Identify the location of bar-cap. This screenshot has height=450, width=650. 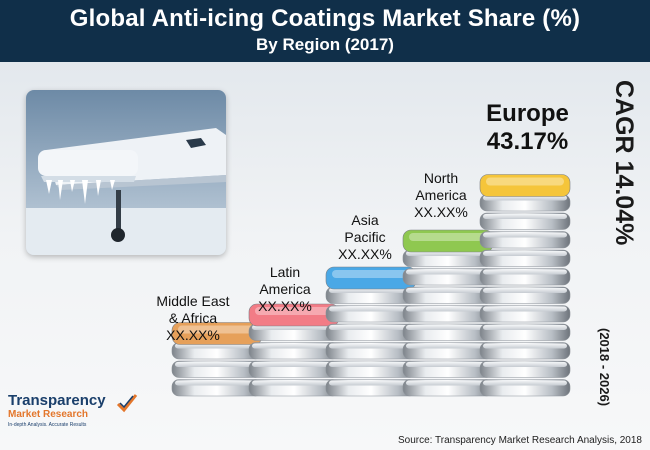
(525, 185).